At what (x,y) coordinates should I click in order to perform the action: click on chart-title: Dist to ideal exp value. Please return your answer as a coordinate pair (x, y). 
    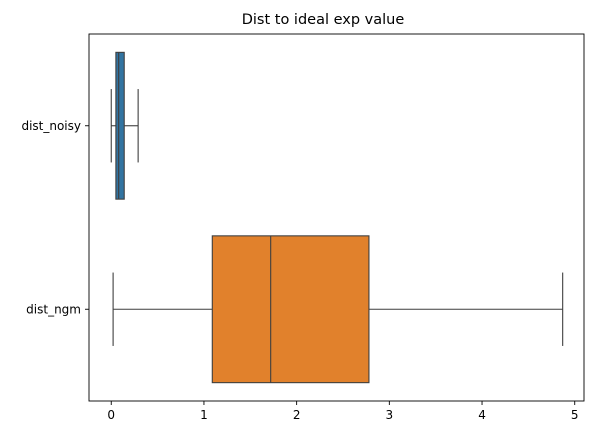
    Looking at the image, I should click on (323, 20).